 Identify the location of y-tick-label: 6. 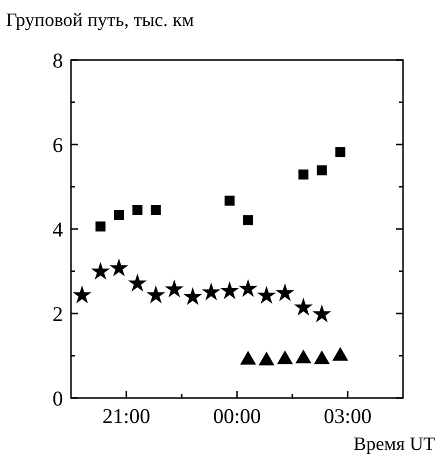
(57, 144).